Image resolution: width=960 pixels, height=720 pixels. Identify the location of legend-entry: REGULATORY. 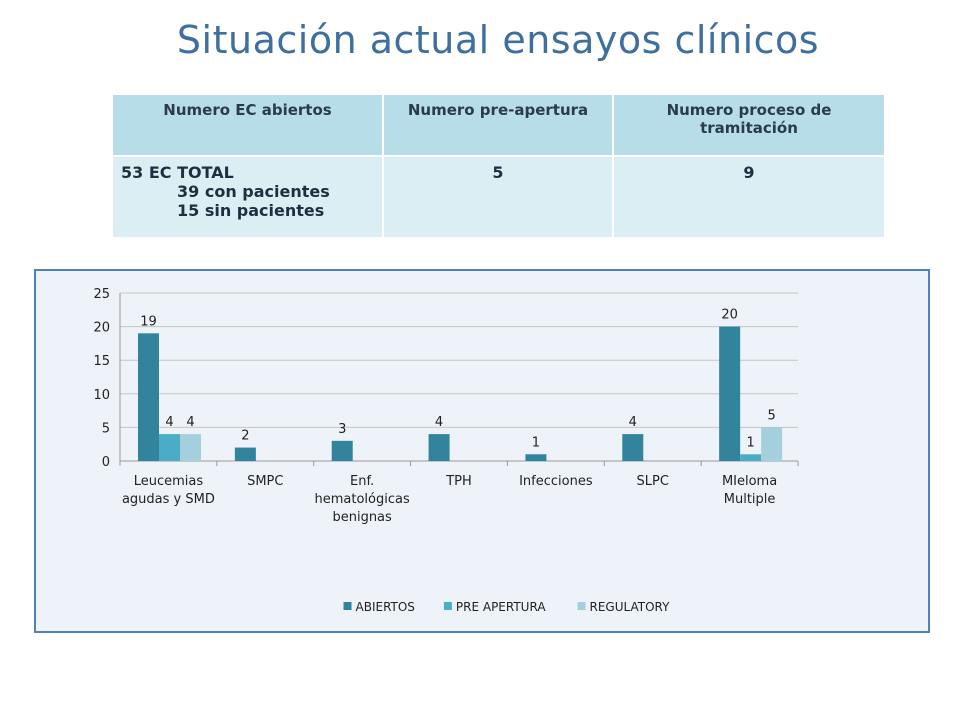
(630, 607).